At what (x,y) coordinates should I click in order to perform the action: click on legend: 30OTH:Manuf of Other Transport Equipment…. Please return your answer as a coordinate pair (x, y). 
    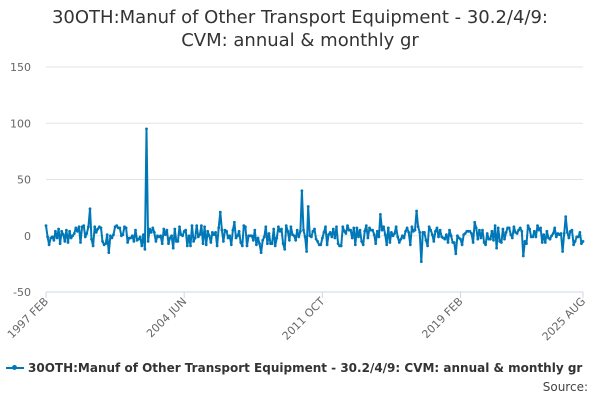
    Looking at the image, I should click on (294, 368).